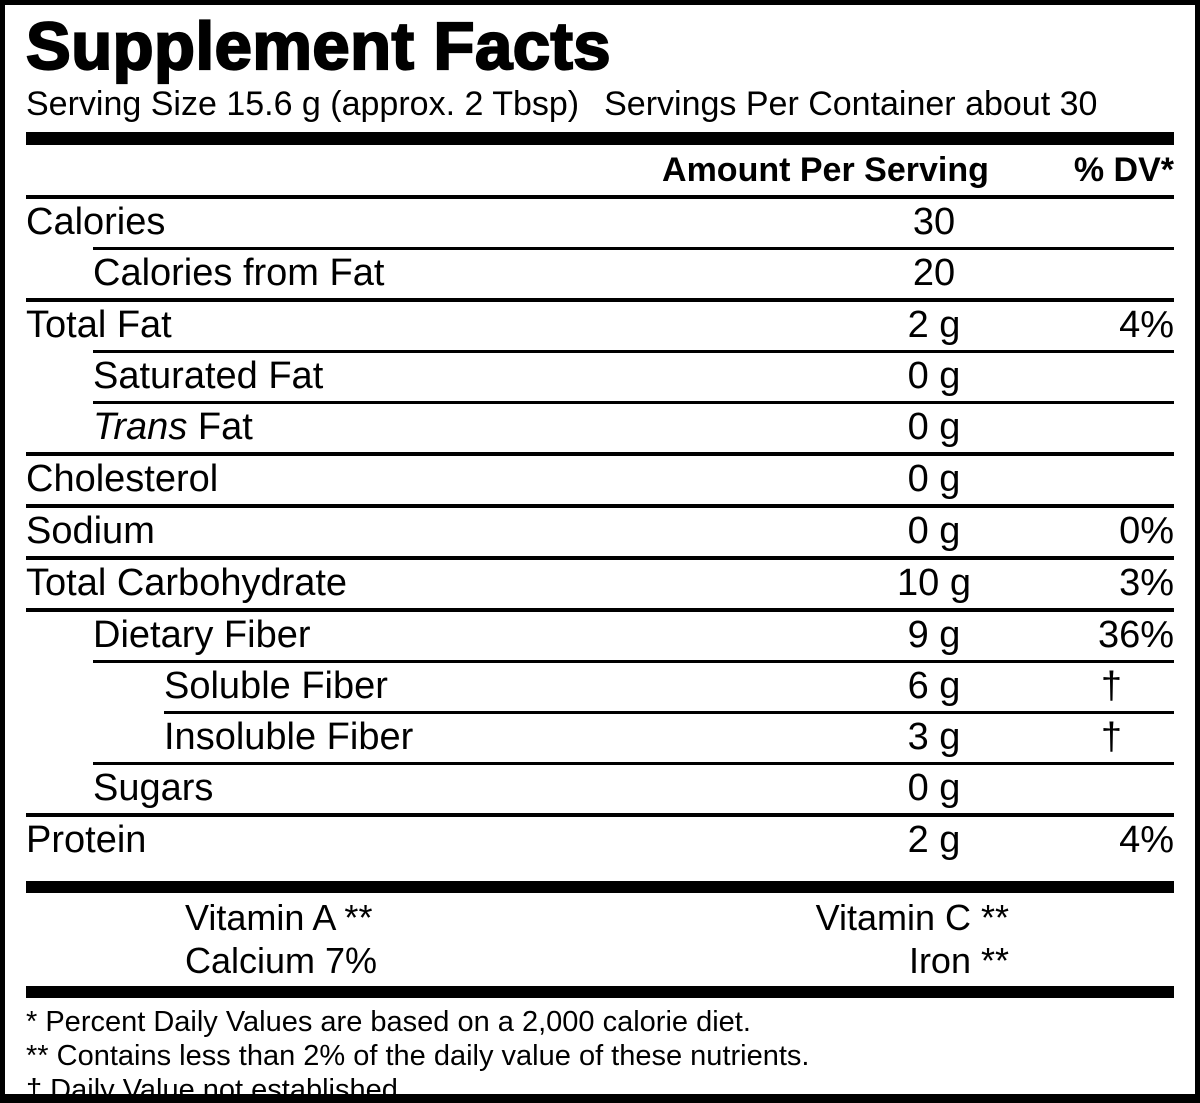 Image resolution: width=1200 pixels, height=1103 pixels. I want to click on nutrient-name: Dietary Fiber, so click(202, 635).